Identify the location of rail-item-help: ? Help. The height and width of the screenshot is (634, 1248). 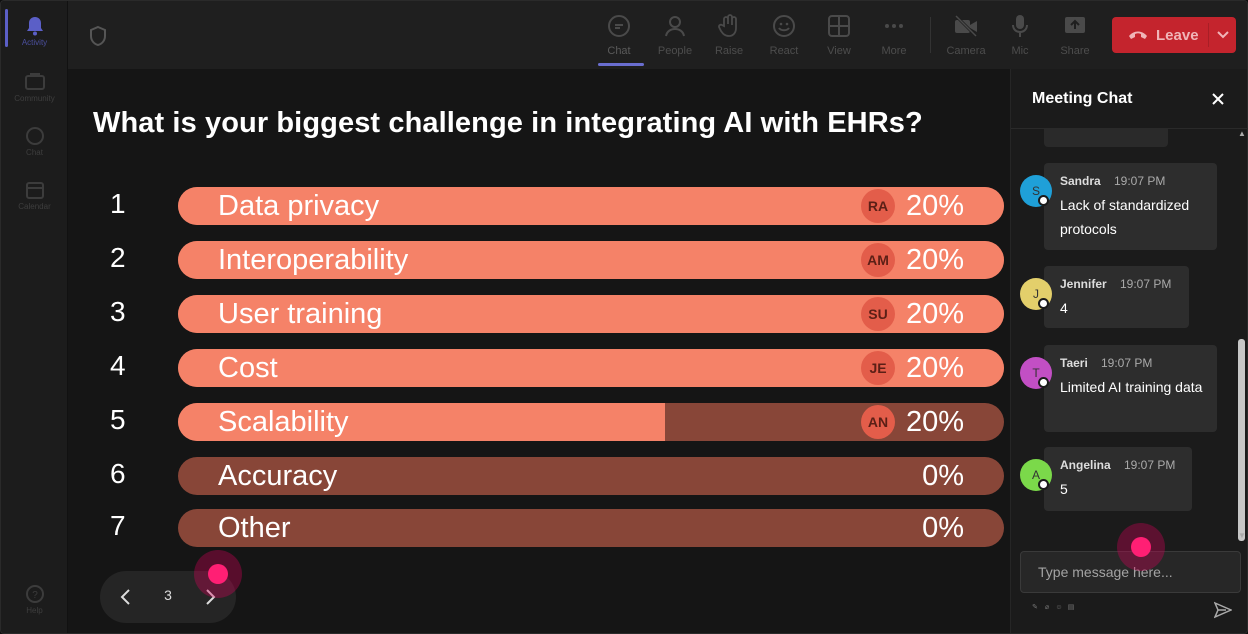
(34, 599).